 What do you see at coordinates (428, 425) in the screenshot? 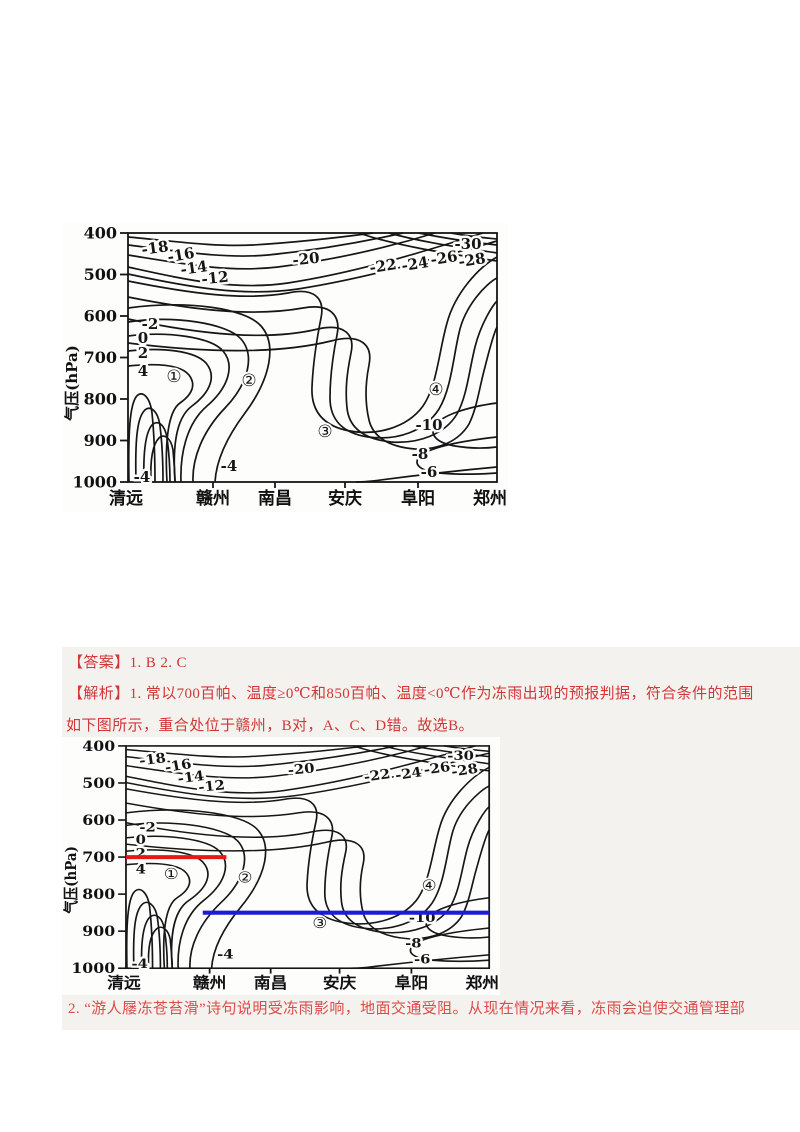
I see `contour-label: -10` at bounding box center [428, 425].